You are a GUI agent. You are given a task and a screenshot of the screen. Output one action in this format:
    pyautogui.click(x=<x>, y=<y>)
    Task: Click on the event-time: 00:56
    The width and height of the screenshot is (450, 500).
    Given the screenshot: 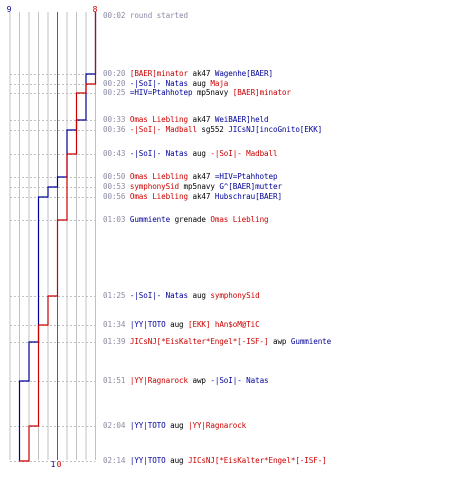 What is the action you would take?
    pyautogui.click(x=114, y=196)
    